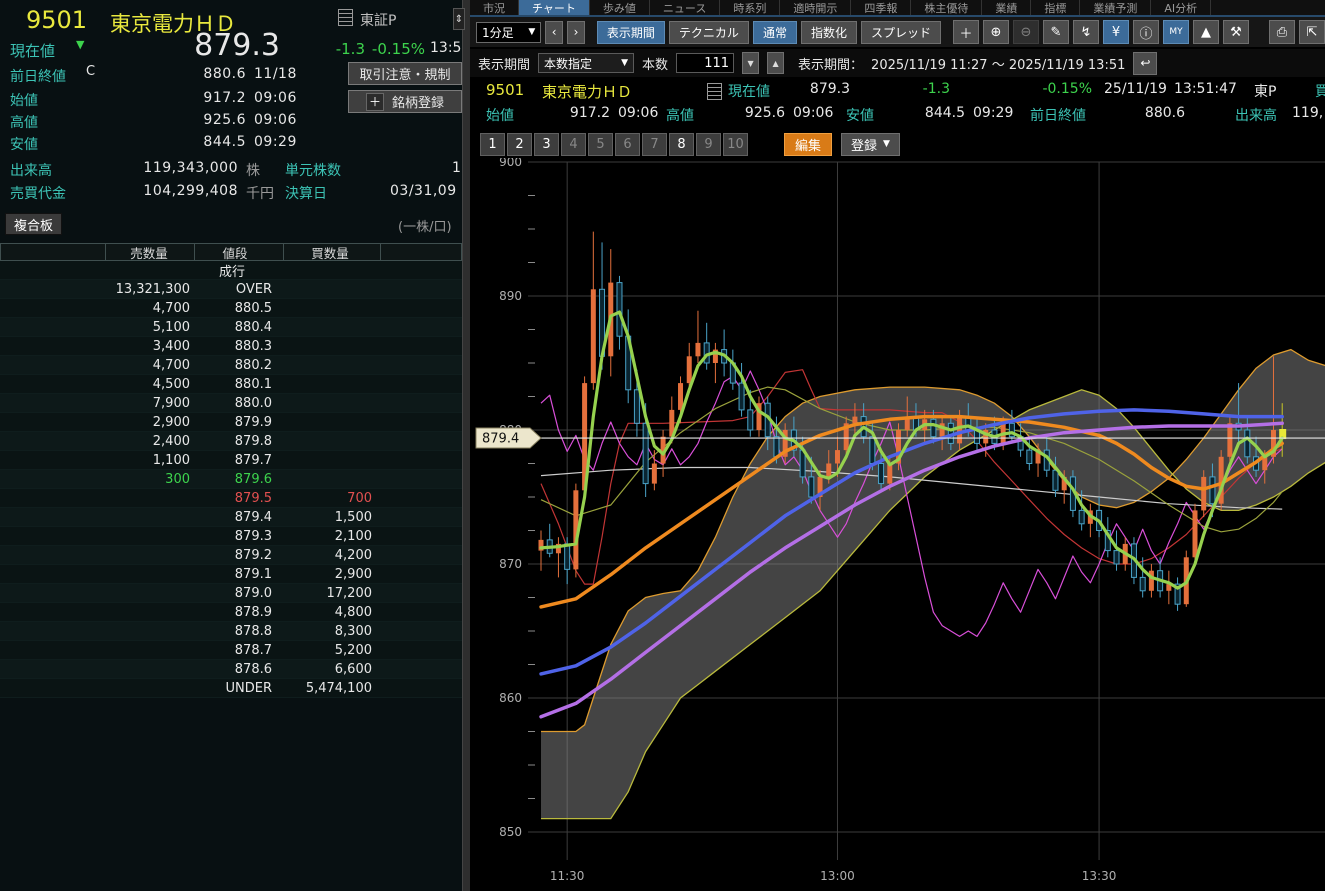 The image size is (1325, 891). I want to click on zoom-out-icon: ⊖, so click(1025, 32).